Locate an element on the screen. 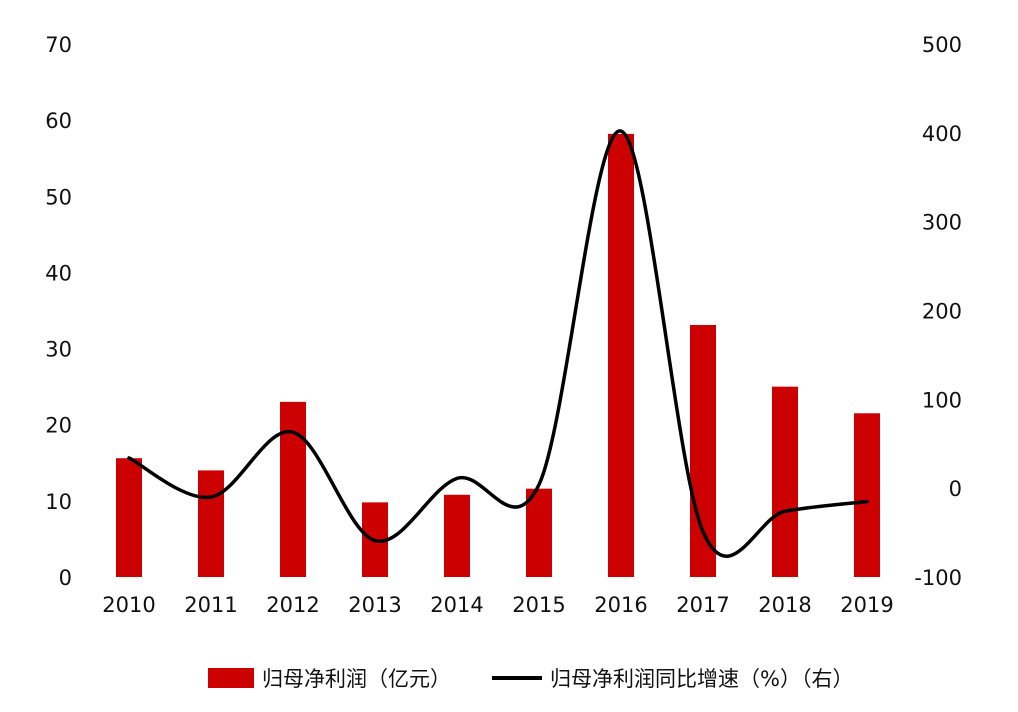 This screenshot has width=1018, height=712. x-tick-label: 2011 is located at coordinates (210, 605).